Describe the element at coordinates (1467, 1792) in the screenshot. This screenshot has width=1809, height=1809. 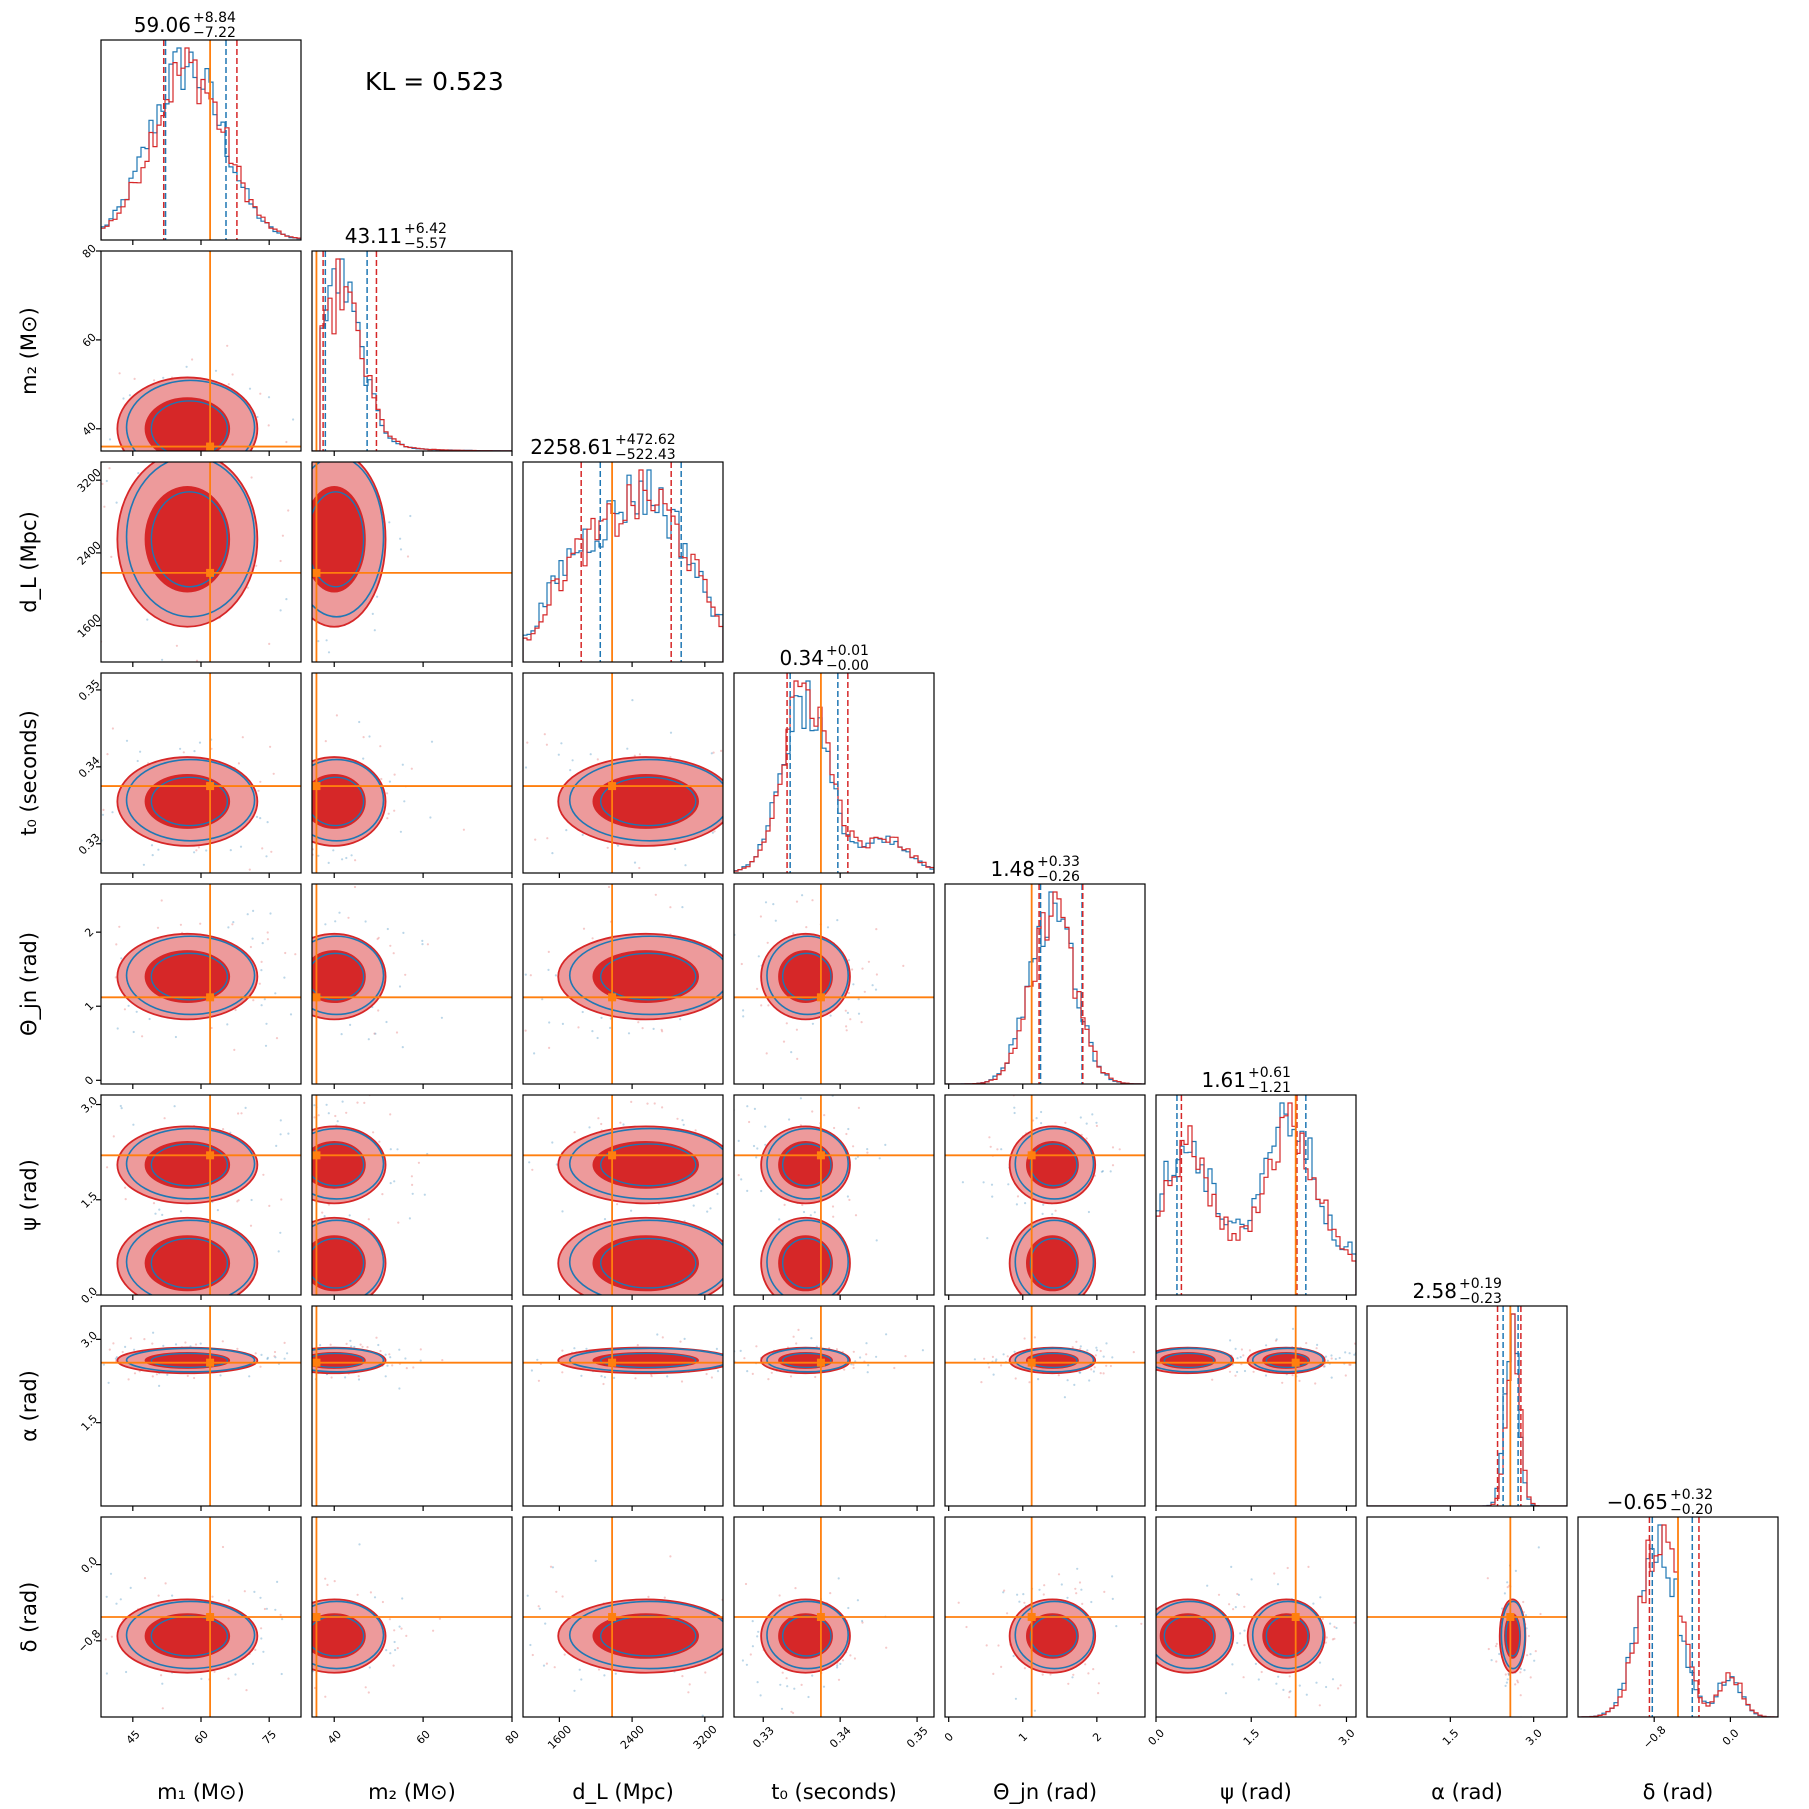
I see `x-axis-label-alpha: α (rad)` at that location.